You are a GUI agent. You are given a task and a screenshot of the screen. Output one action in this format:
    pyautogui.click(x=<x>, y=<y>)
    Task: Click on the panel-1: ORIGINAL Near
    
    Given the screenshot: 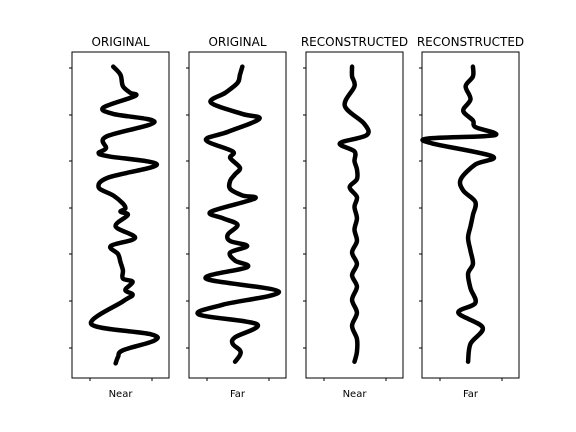 What is the action you would take?
    pyautogui.click(x=119, y=217)
    